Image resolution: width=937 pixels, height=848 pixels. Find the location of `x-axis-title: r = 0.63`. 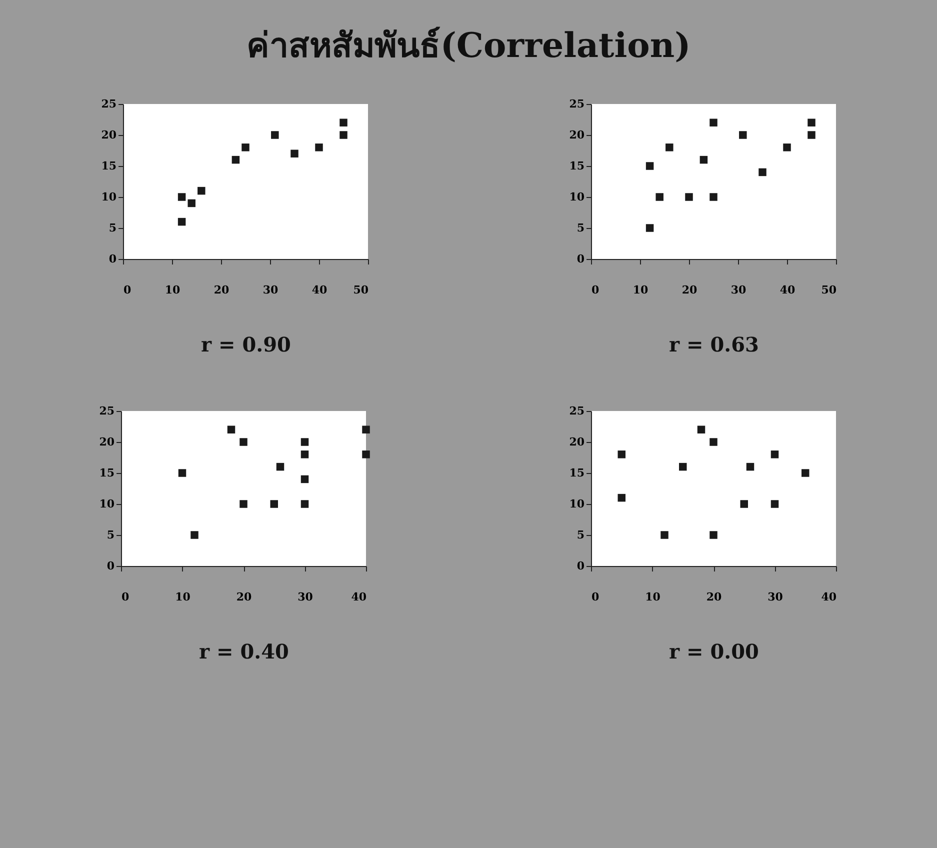

x-axis-title: r = 0.63 is located at coordinates (714, 344).